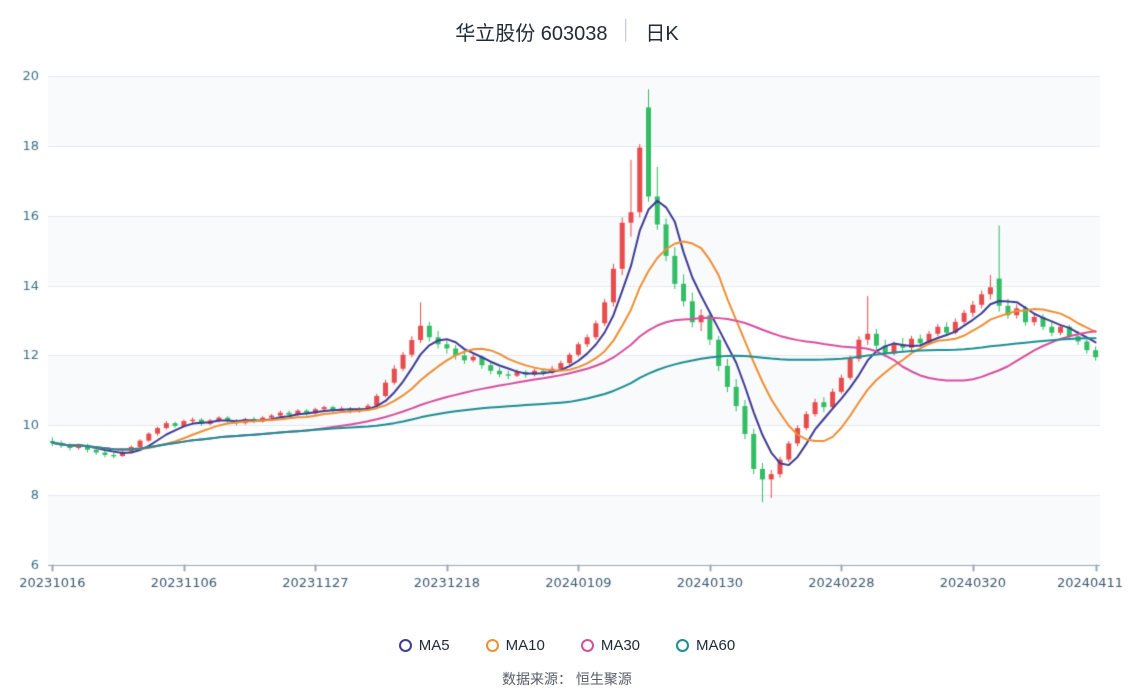  I want to click on ma5-legend-marker, so click(405, 645).